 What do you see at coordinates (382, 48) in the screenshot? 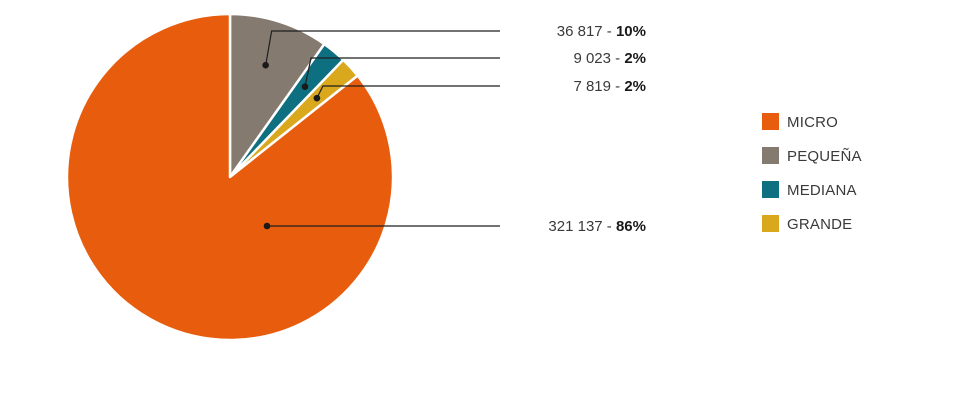
I see `callout-line-pequena` at bounding box center [382, 48].